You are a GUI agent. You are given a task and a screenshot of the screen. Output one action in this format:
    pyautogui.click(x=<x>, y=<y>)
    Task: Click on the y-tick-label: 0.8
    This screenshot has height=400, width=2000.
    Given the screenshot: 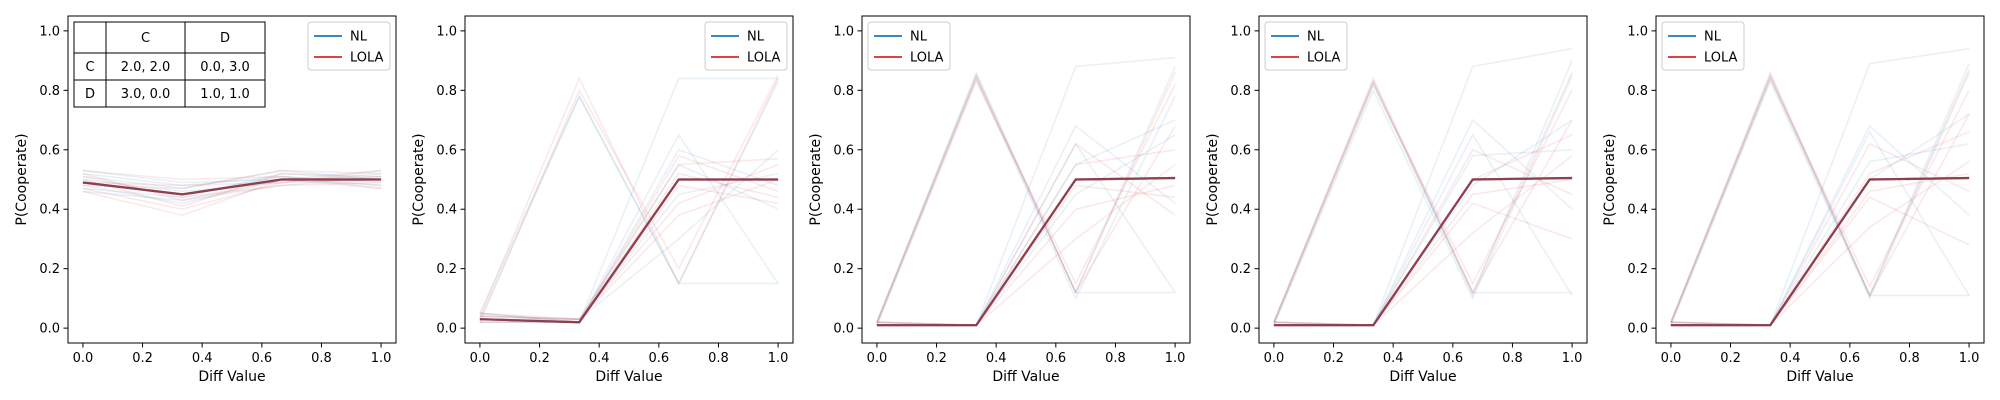 What is the action you would take?
    pyautogui.click(x=1240, y=91)
    